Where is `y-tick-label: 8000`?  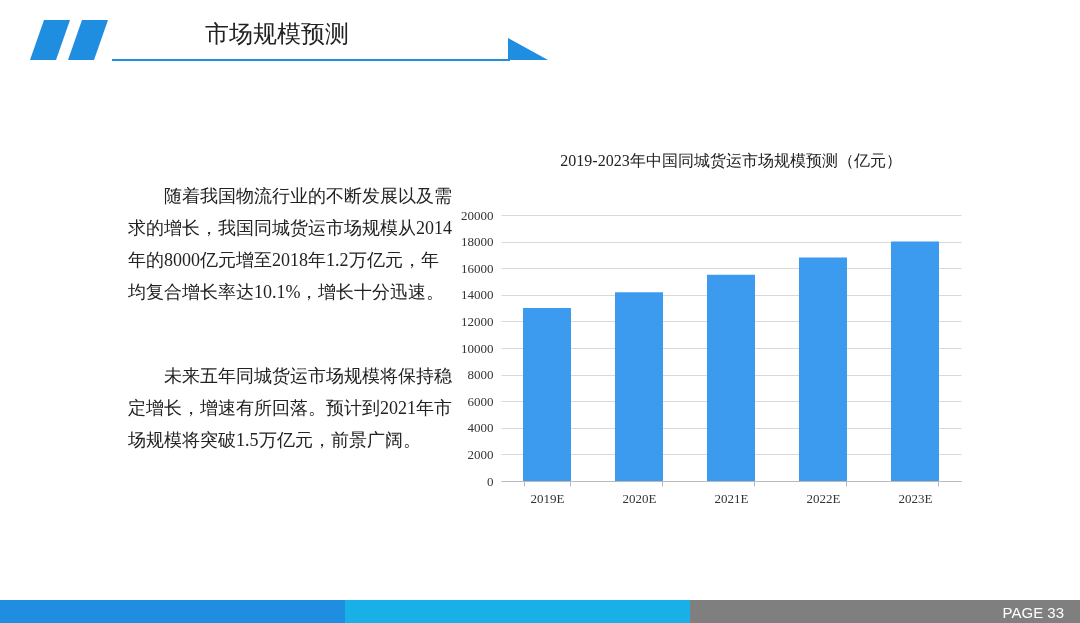
y-tick-label: 8000 is located at coordinates (480, 375).